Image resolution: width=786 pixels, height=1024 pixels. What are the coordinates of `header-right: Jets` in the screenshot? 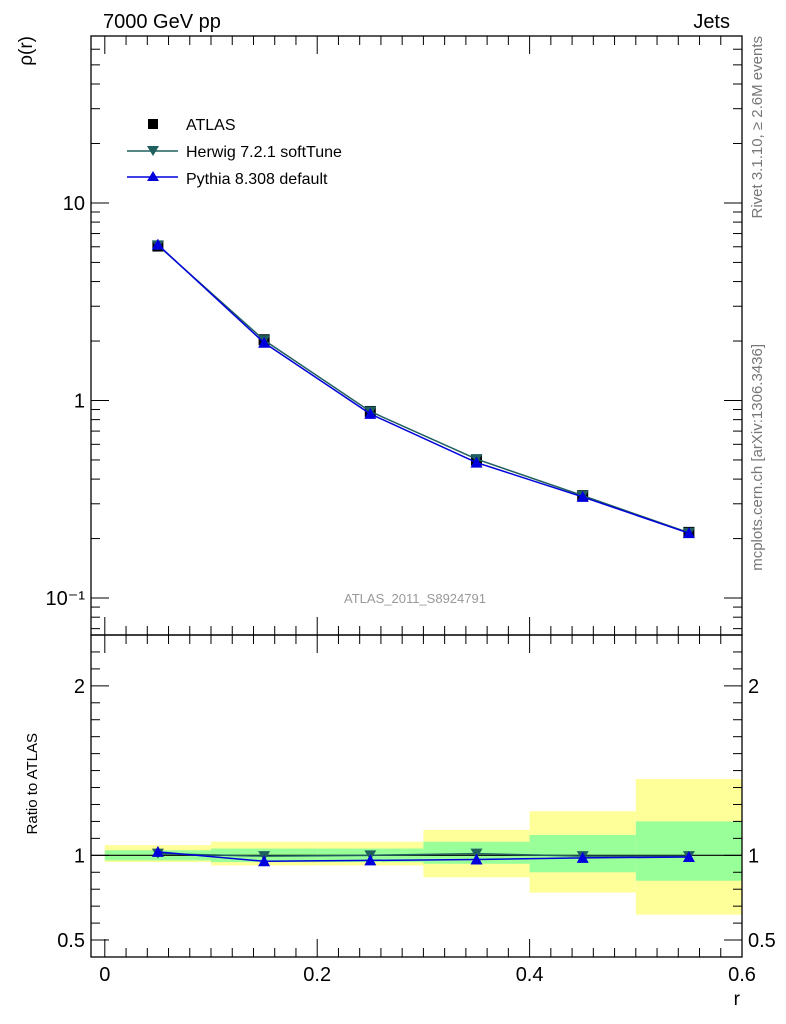 It's located at (711, 22).